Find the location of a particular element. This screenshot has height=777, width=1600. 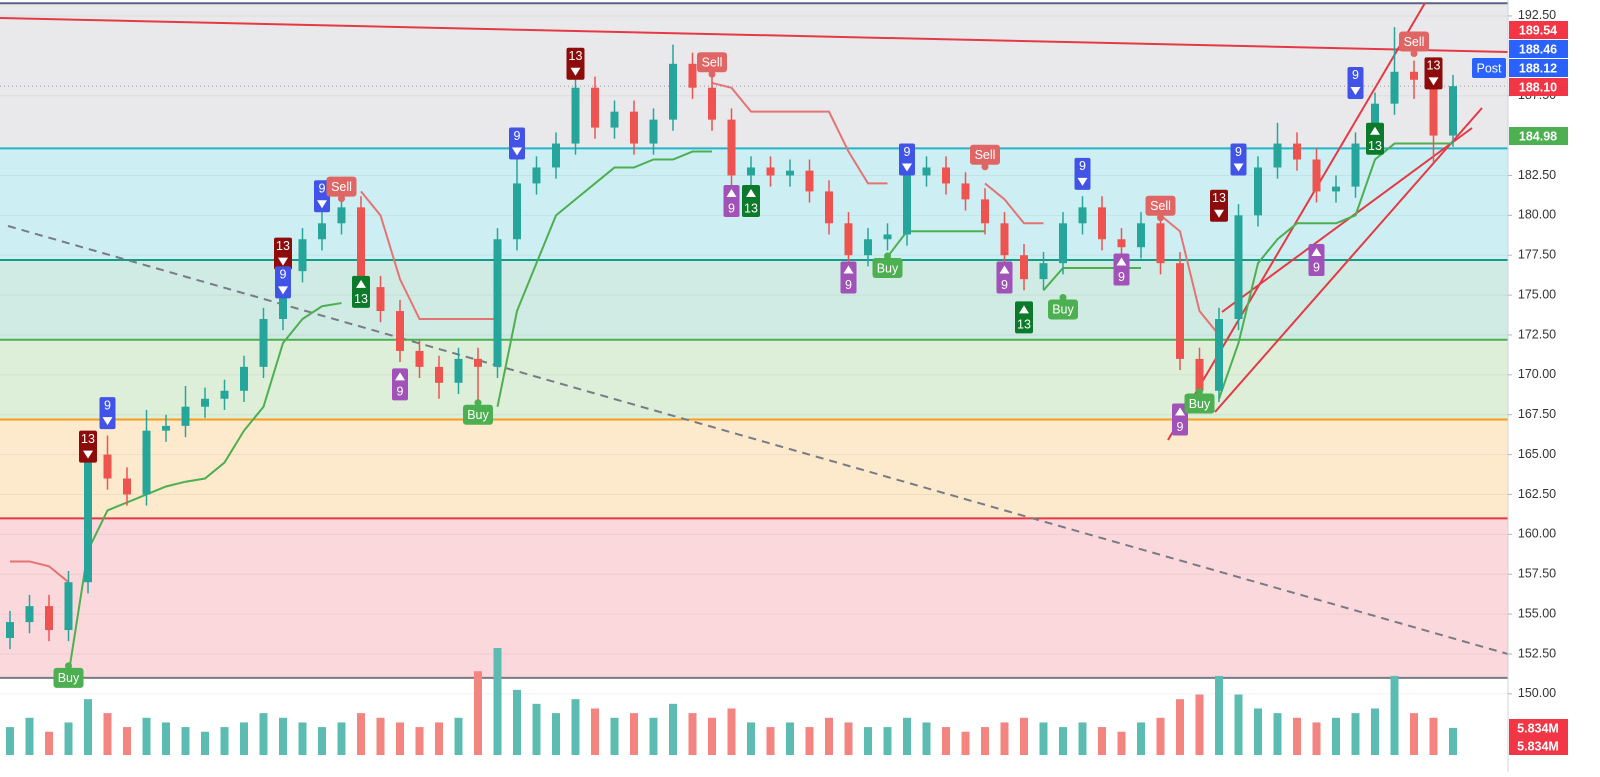

signal-text: 9 is located at coordinates (731, 208).